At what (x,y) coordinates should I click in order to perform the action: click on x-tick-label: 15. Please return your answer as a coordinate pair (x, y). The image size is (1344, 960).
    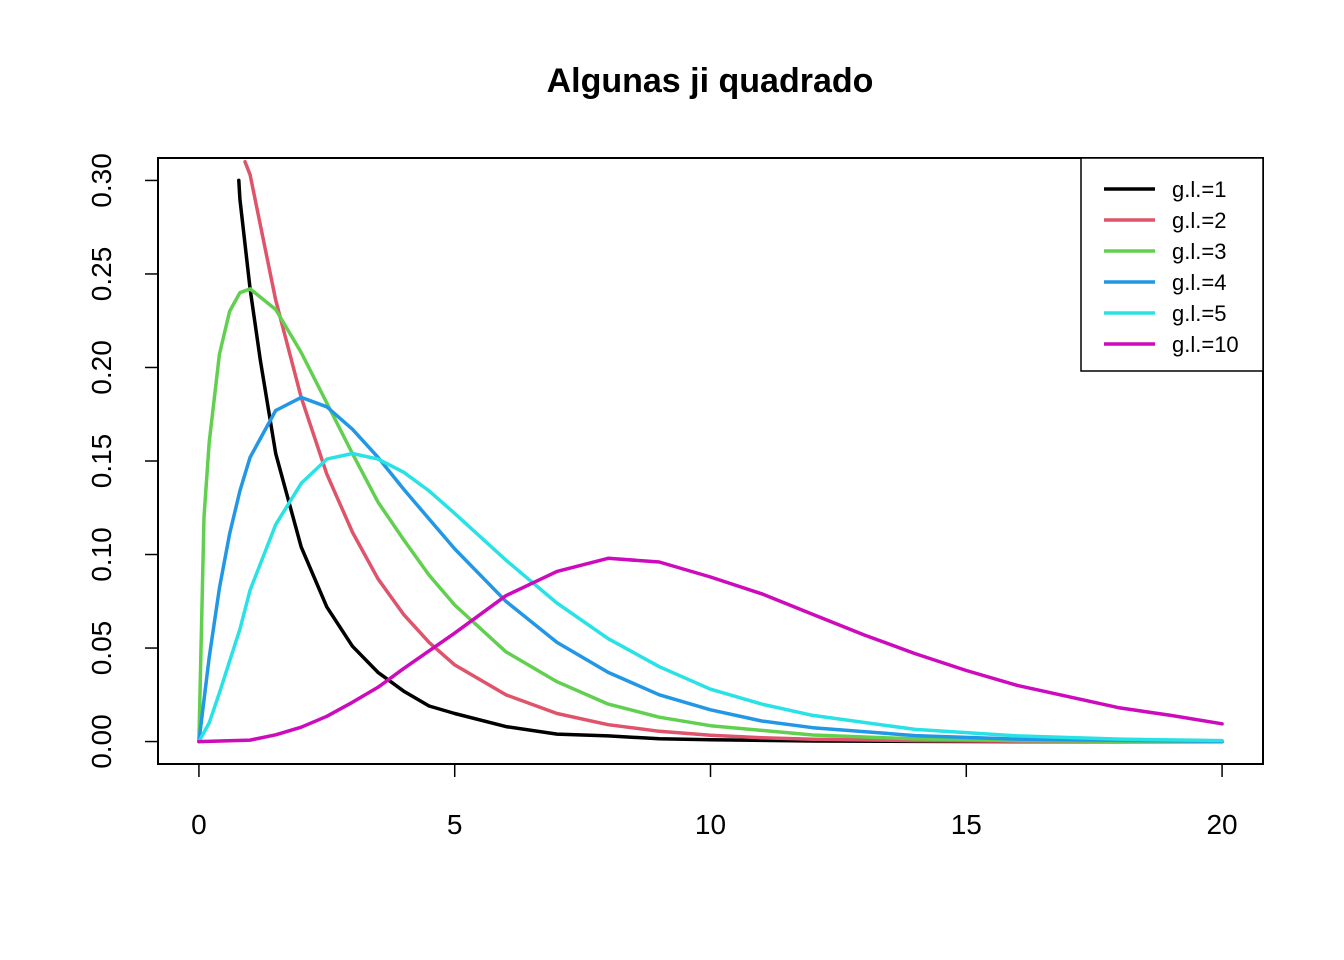
    Looking at the image, I should click on (966, 824).